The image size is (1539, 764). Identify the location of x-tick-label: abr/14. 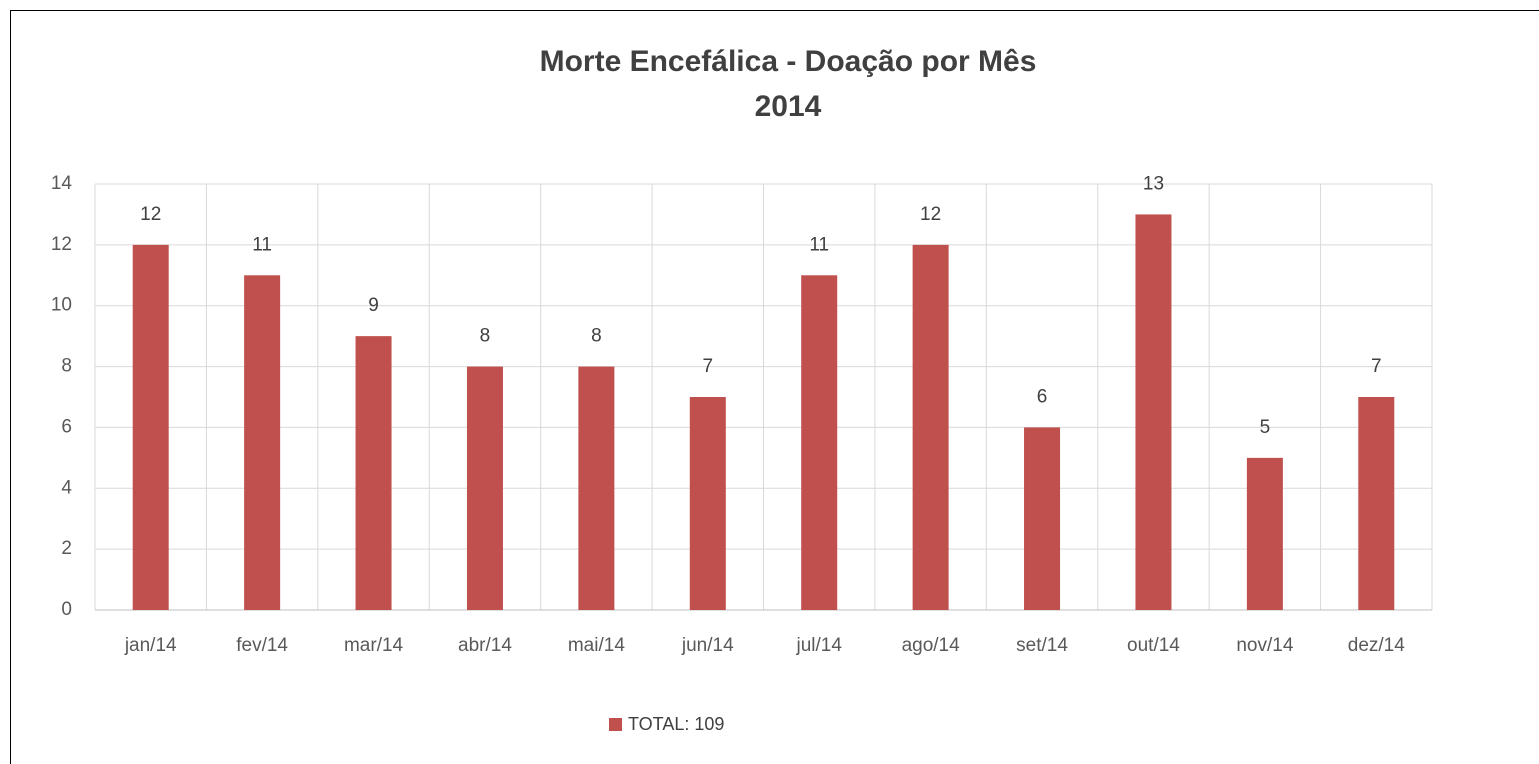
(485, 645).